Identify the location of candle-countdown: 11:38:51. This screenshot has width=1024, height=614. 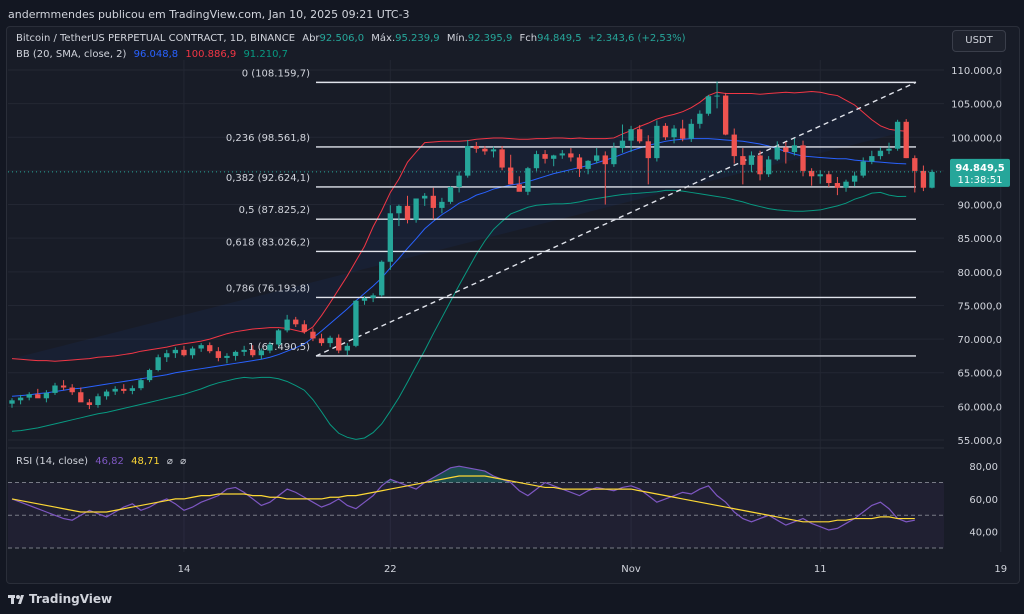
(980, 180).